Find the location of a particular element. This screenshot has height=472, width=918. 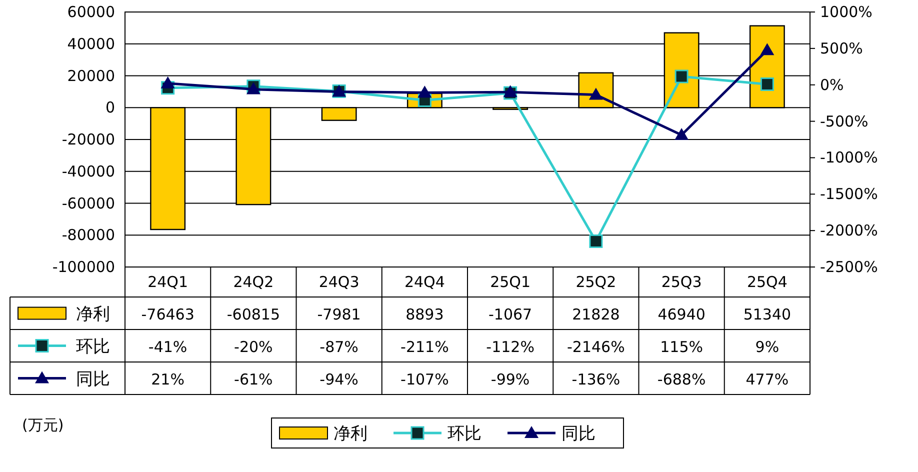

y-tick-label: 0 is located at coordinates (110, 107).